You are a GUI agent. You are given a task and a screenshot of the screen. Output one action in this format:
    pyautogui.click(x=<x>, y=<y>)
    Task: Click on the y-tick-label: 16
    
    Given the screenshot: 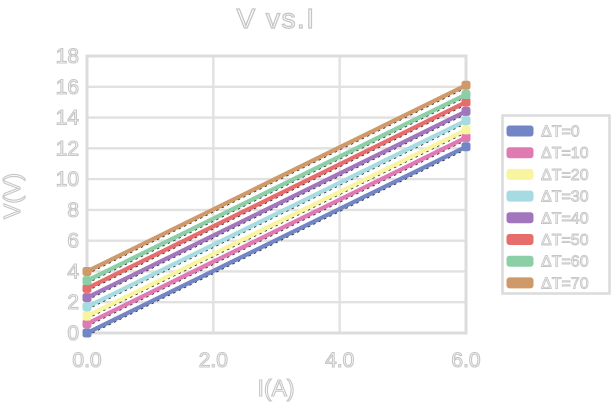 What is the action you would take?
    pyautogui.click(x=67, y=87)
    